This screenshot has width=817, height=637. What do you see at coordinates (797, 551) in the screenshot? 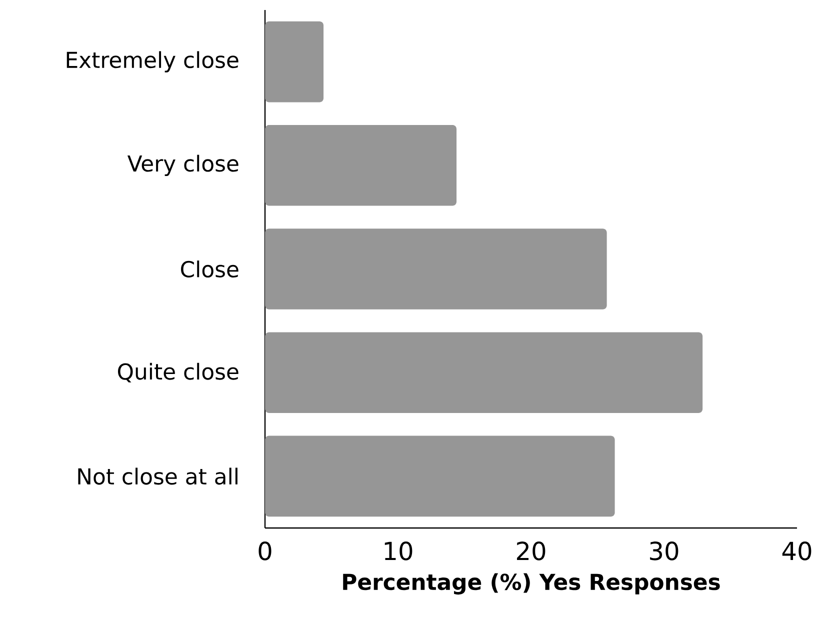
I see `x-tick-label: 40` at bounding box center [797, 551].